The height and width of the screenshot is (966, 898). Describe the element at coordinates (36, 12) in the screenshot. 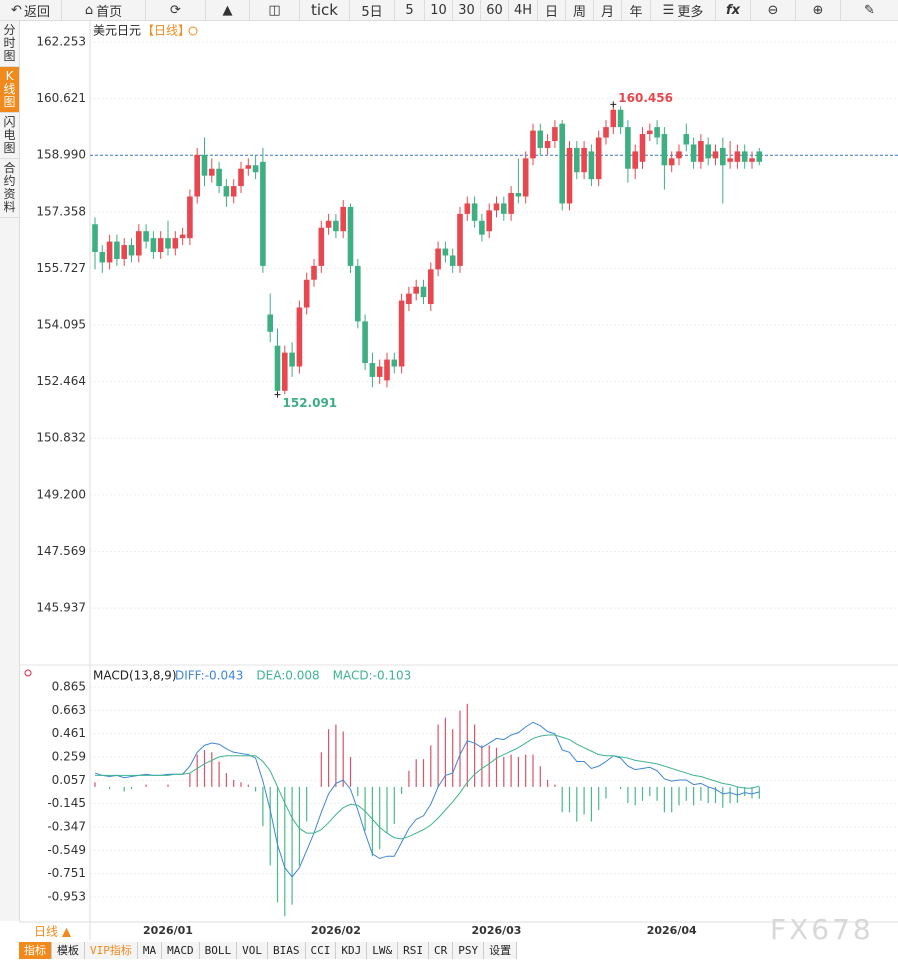

I see `label: 返回` at that location.